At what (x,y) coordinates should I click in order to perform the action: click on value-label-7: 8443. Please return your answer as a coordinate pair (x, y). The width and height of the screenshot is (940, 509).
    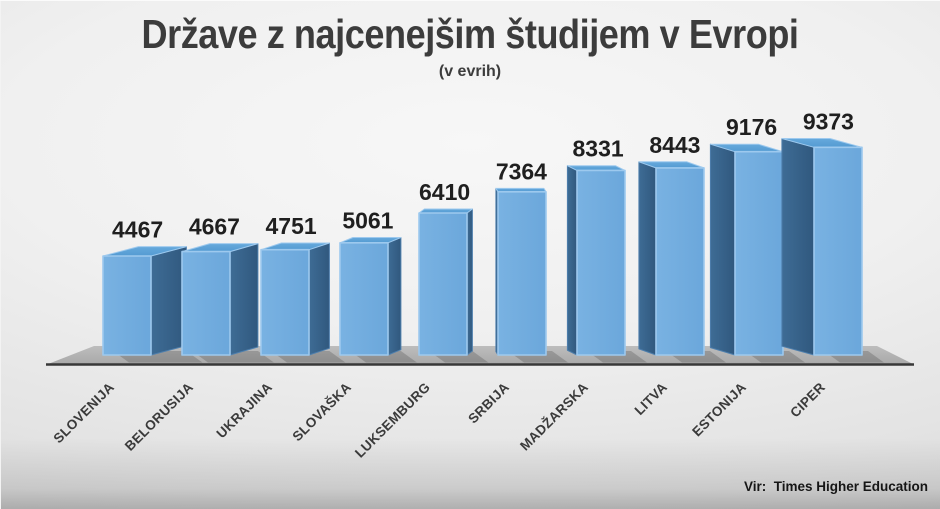
    Looking at the image, I should click on (674, 145).